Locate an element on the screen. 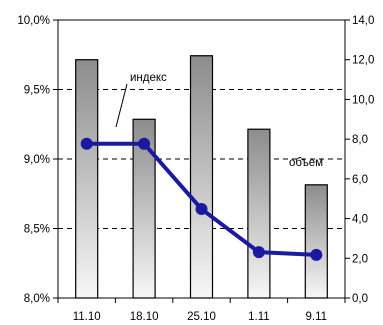 This screenshot has height=325, width=383. x-tick-label: 9.11 is located at coordinates (317, 317).